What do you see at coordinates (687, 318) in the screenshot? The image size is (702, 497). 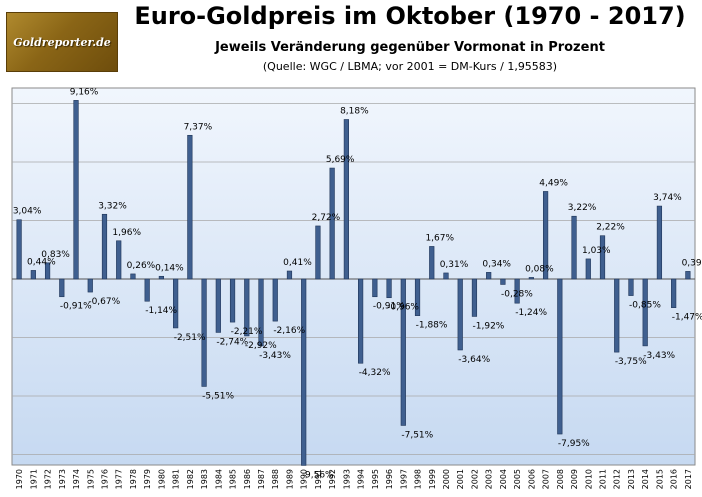 I see `data-label-2016: -1,47%` at bounding box center [687, 318].